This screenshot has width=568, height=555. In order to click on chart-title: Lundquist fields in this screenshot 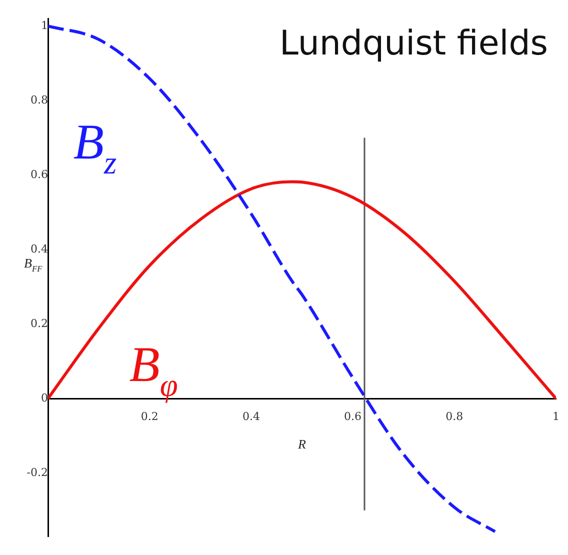, I will do `click(413, 43)`.